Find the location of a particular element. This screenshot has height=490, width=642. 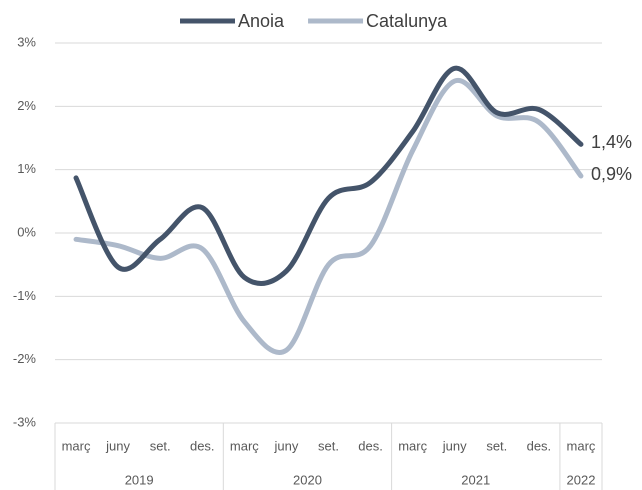

y-tick-label: -2% is located at coordinates (25, 358).